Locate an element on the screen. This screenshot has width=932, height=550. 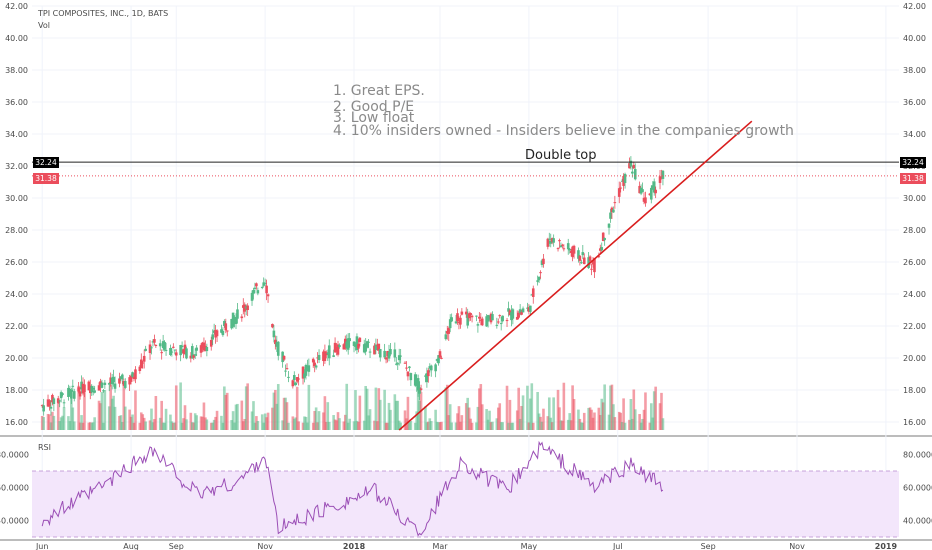
price-tick-left: 26.00 is located at coordinates (16, 262).